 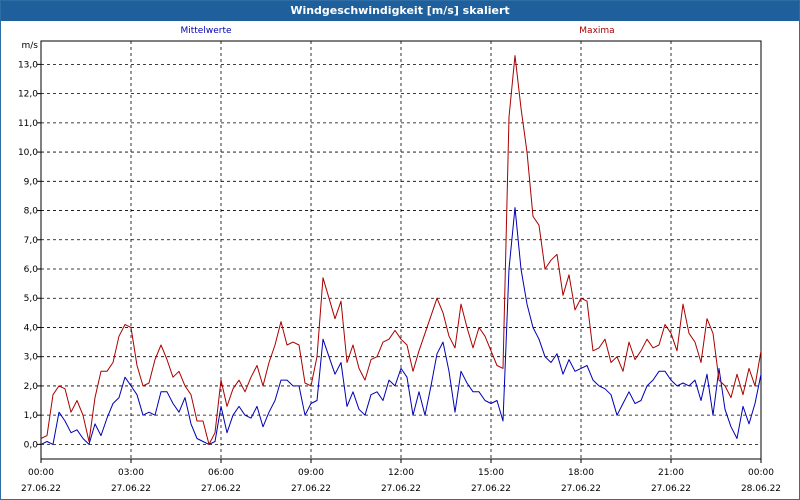 What do you see at coordinates (671, 473) in the screenshot?
I see `x-tick-time: 21:00` at bounding box center [671, 473].